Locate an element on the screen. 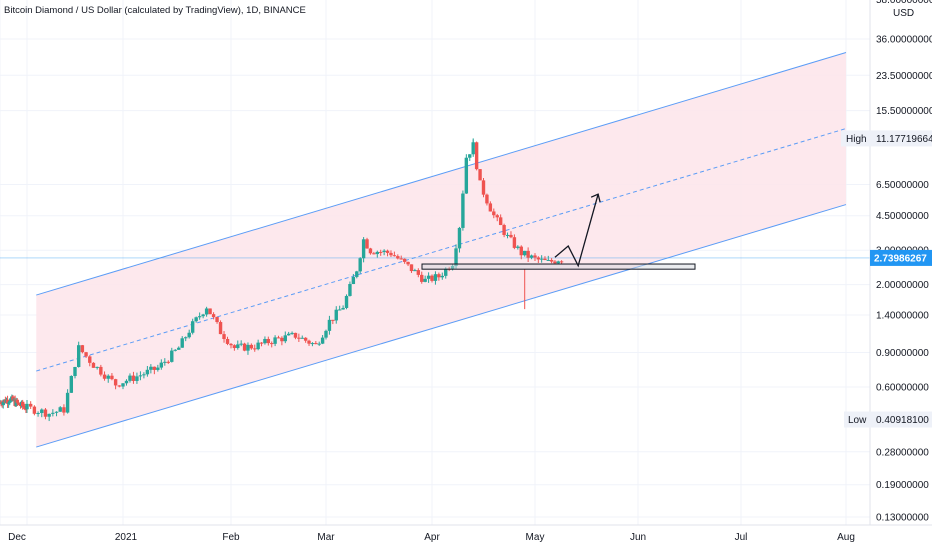  price-tick-label: 6.50000000 is located at coordinates (902, 185).